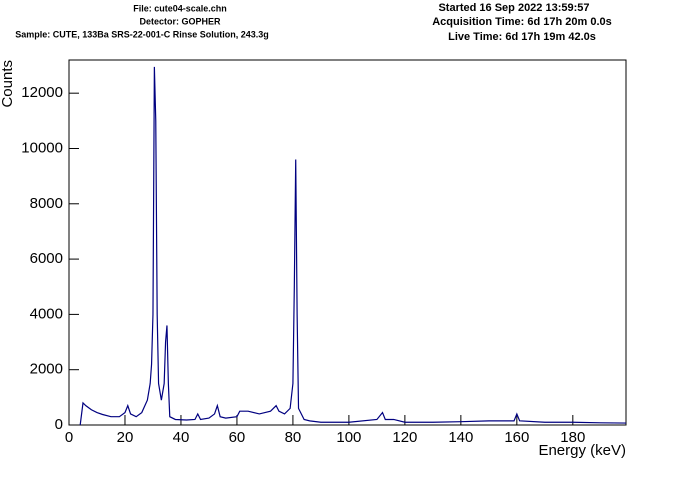  What do you see at coordinates (180, 21) in the screenshot?
I see `header-detector: Detector: GOPHER` at bounding box center [180, 21].